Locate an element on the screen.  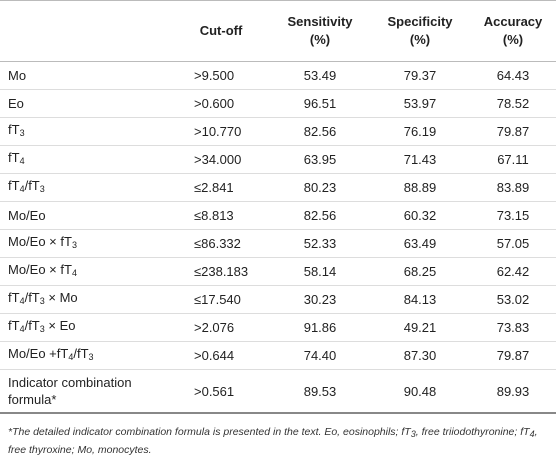
cutoff-cell: ≤2.841 is located at coordinates (221, 187).